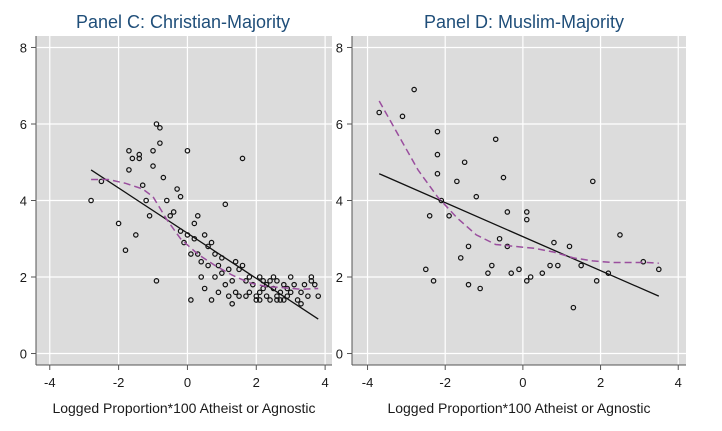 The image size is (722, 431). Describe the element at coordinates (23, 47) in the screenshot. I see `panel-c-y-tick-label-4: 8` at that location.